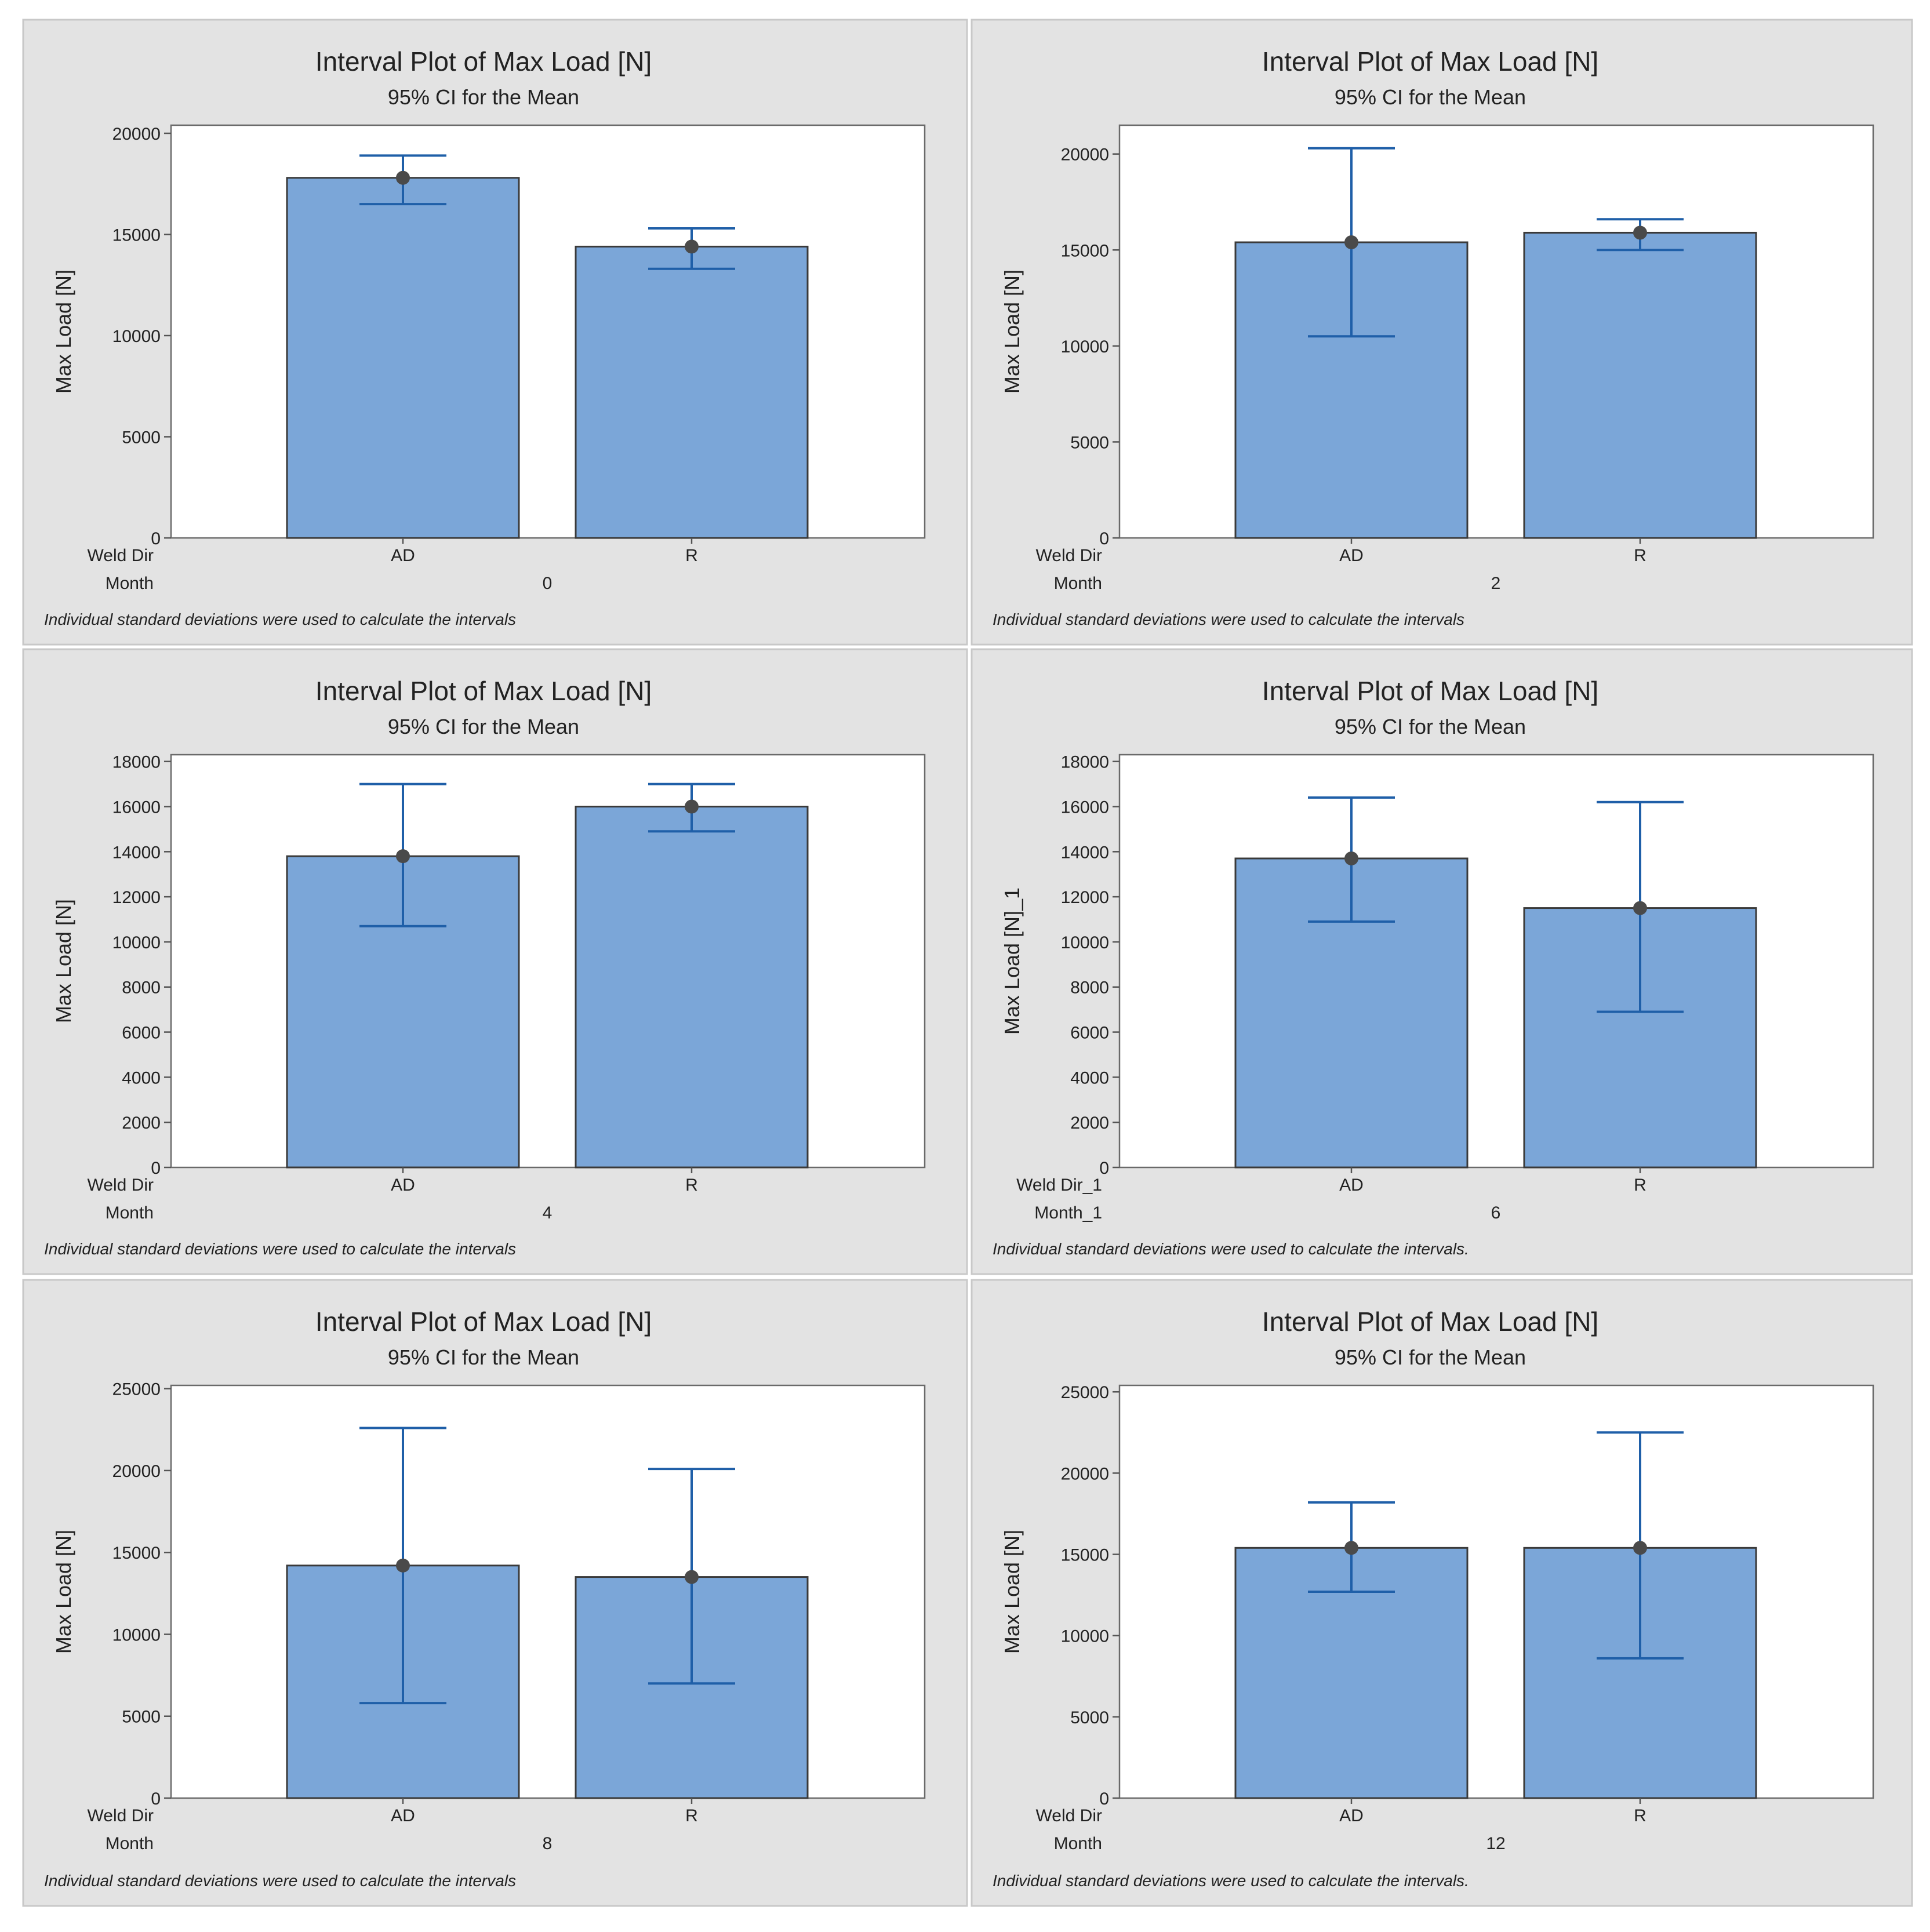  I want to click on y-tick-label: 8000, so click(141, 988).